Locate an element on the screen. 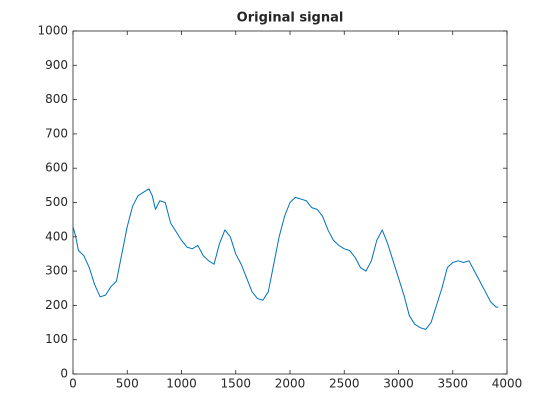 The height and width of the screenshot is (420, 560). y-tick-label: 500 is located at coordinates (56, 202).